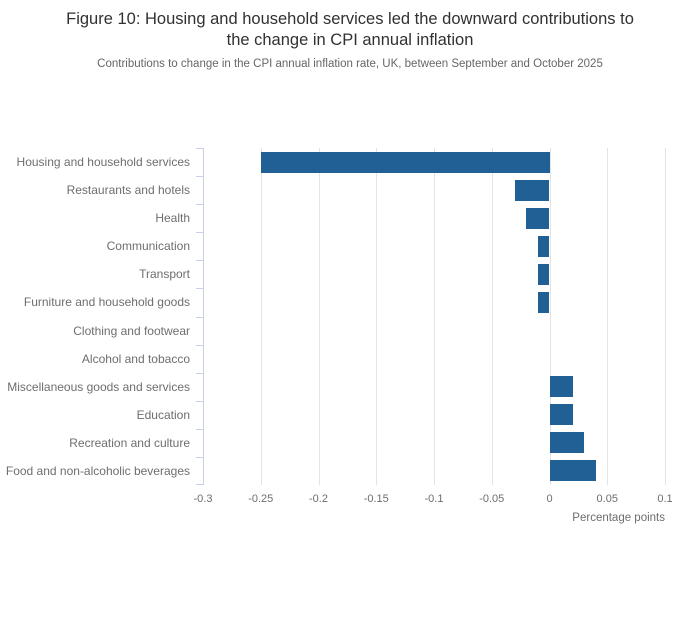 The width and height of the screenshot is (700, 635). Describe the element at coordinates (532, 190) in the screenshot. I see `bar-restaurants-and-hotels` at that location.